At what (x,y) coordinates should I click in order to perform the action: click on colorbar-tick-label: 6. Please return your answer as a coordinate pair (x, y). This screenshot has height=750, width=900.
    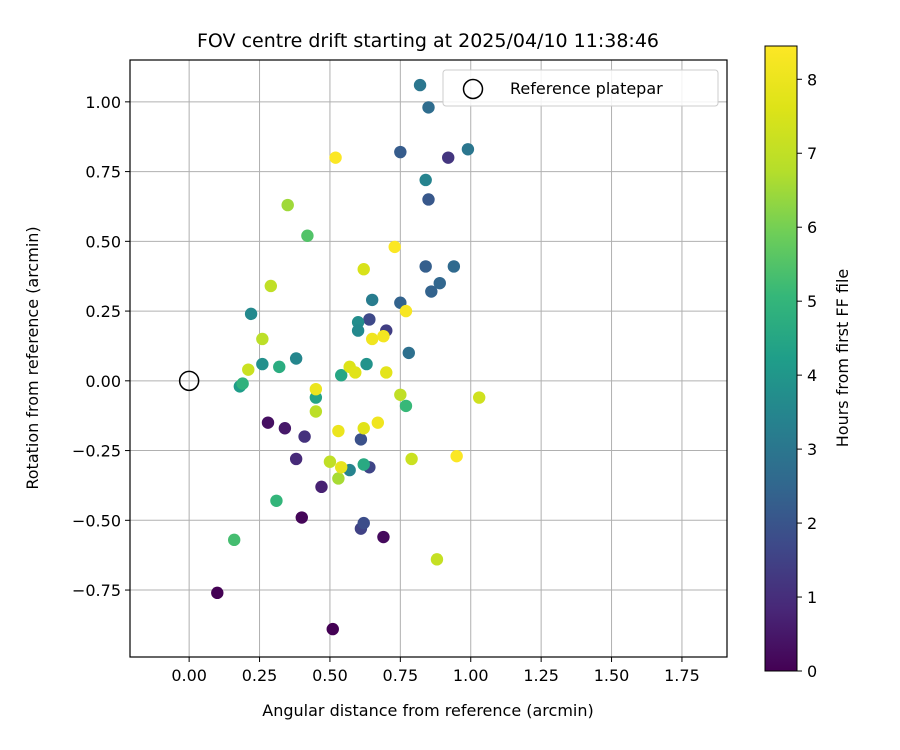
    Looking at the image, I should click on (812, 227).